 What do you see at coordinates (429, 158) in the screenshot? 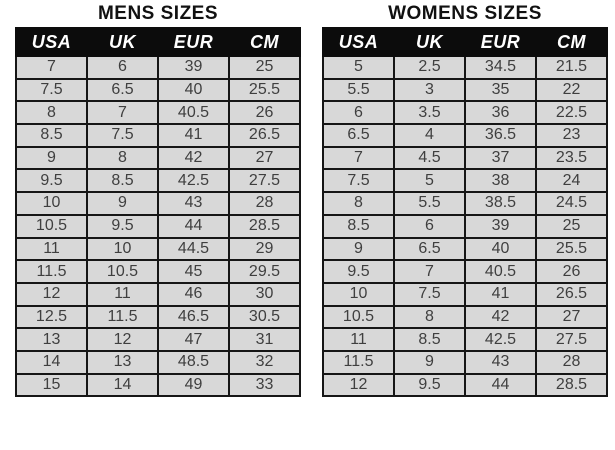
I see `size-cell: 4.5` at bounding box center [429, 158].